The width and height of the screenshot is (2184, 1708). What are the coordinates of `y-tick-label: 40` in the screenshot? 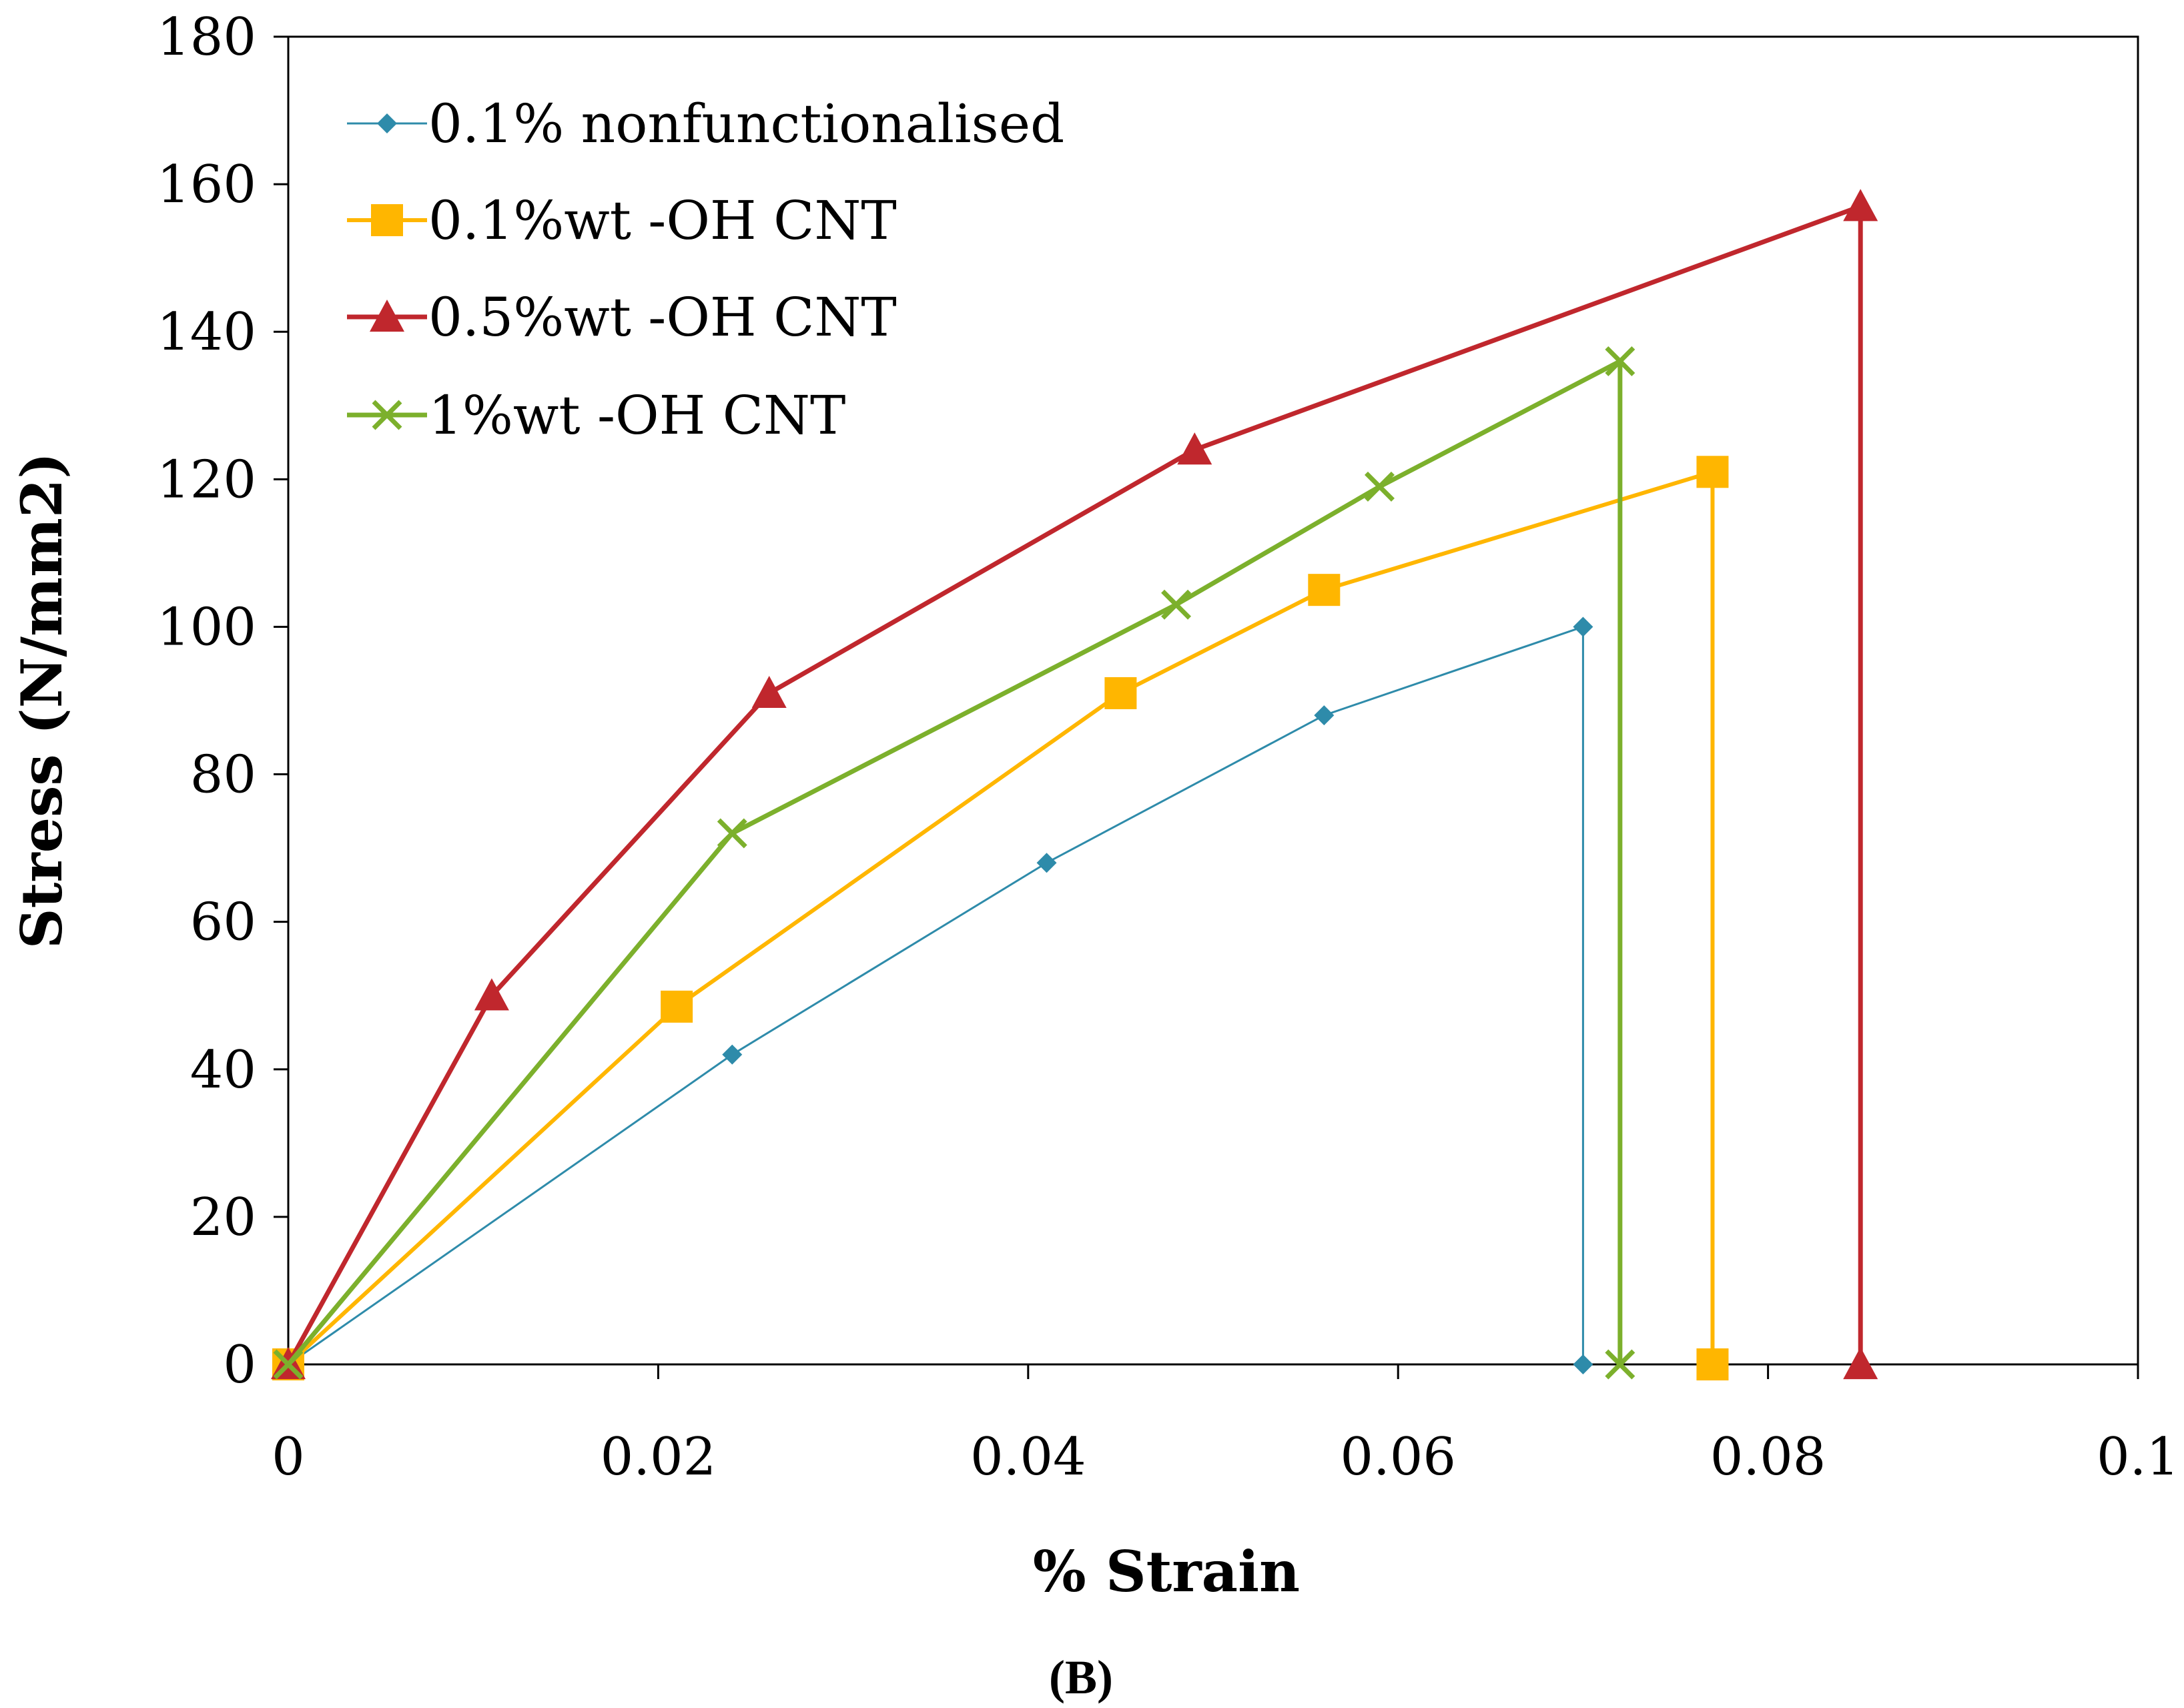 It's located at (223, 1070).